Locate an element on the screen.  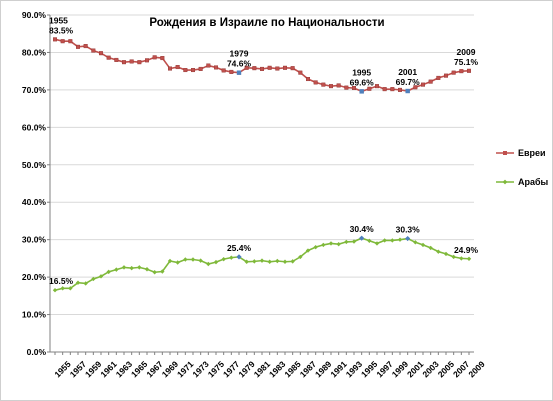
y-tick-label: 70.0% is located at coordinates (34, 90).